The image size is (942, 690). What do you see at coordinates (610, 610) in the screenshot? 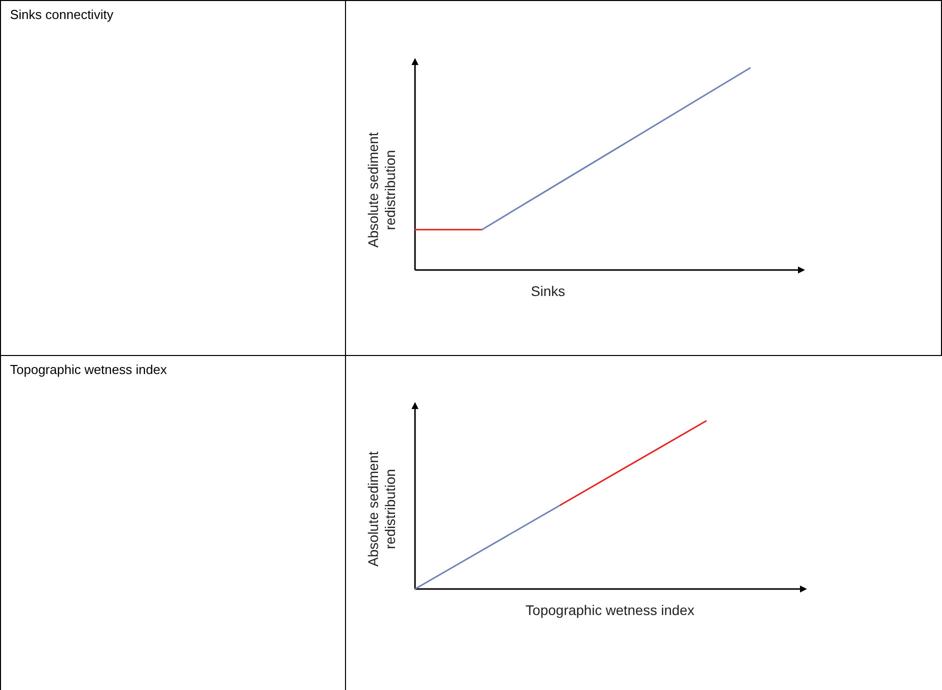
I see `x-axis-title: Topographic wetness index` at bounding box center [610, 610].